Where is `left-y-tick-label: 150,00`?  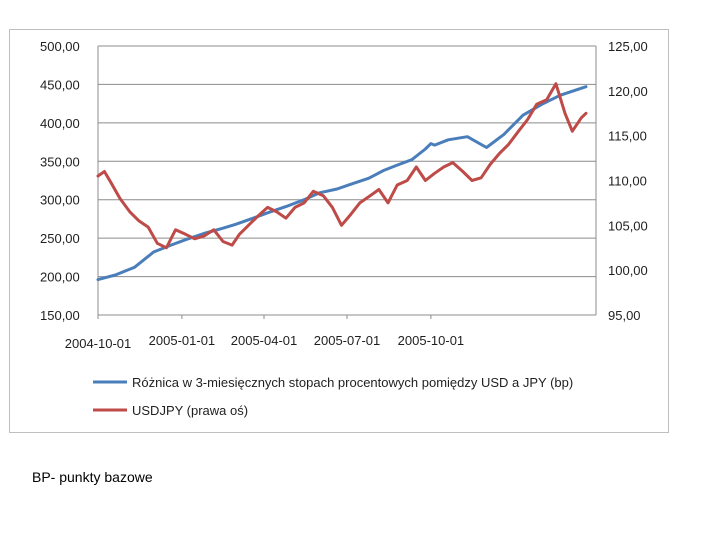 left-y-tick-label: 150,00 is located at coordinates (60, 315).